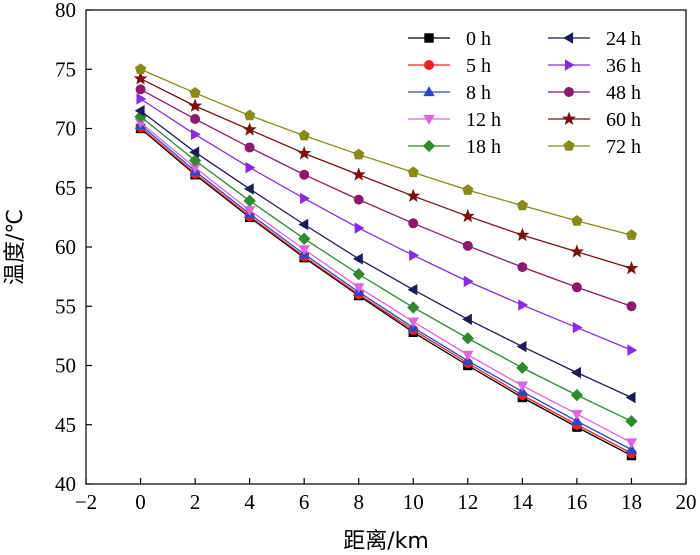  What do you see at coordinates (140, 502) in the screenshot?
I see `x-tick-label: 0` at bounding box center [140, 502].